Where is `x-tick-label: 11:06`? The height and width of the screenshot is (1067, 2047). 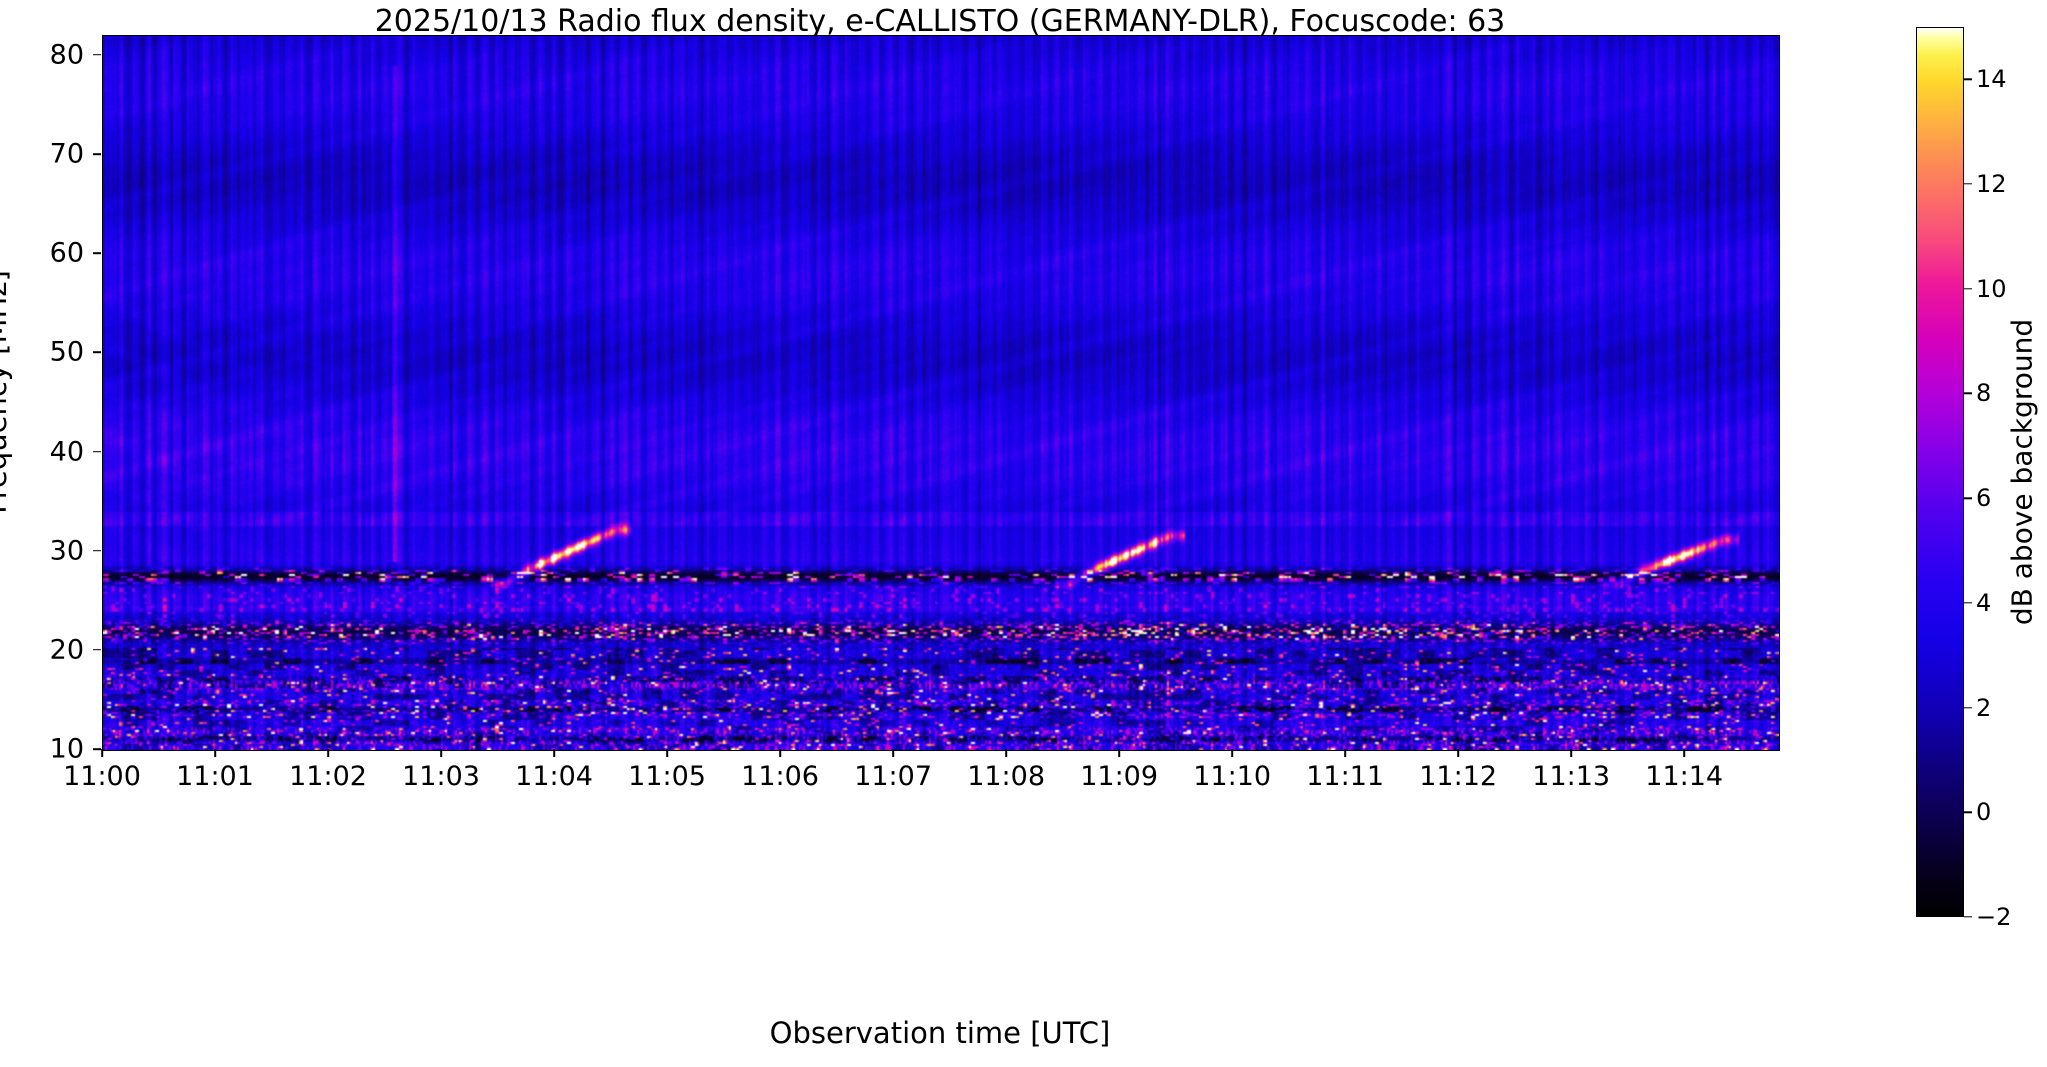 x-tick-label: 11:06 is located at coordinates (780, 776).